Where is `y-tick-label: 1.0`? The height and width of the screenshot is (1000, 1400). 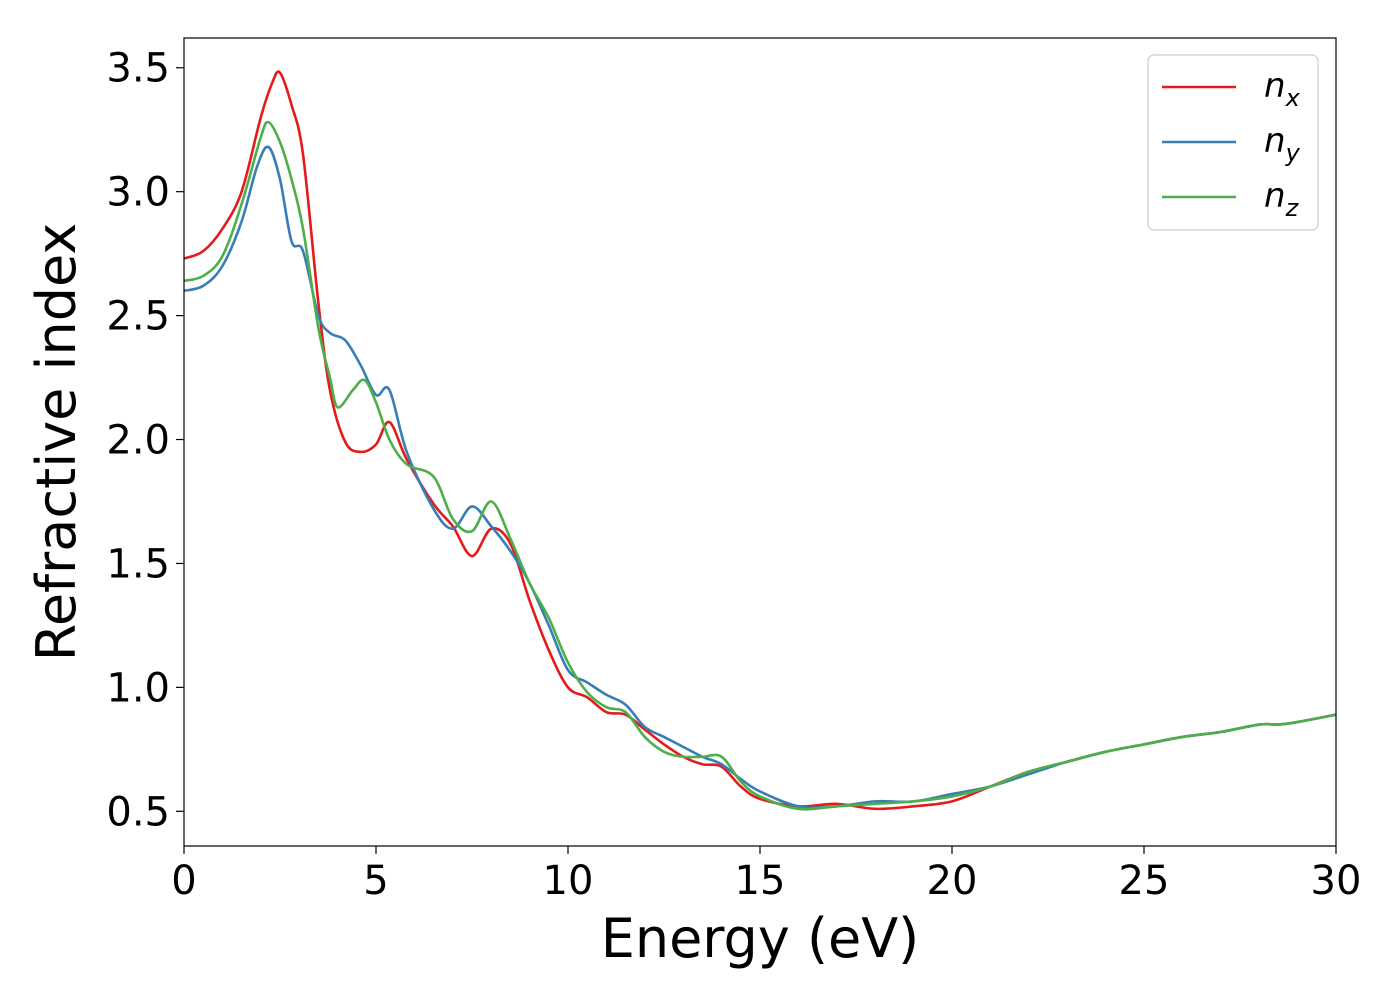
y-tick-label: 1.0 is located at coordinates (138, 688).